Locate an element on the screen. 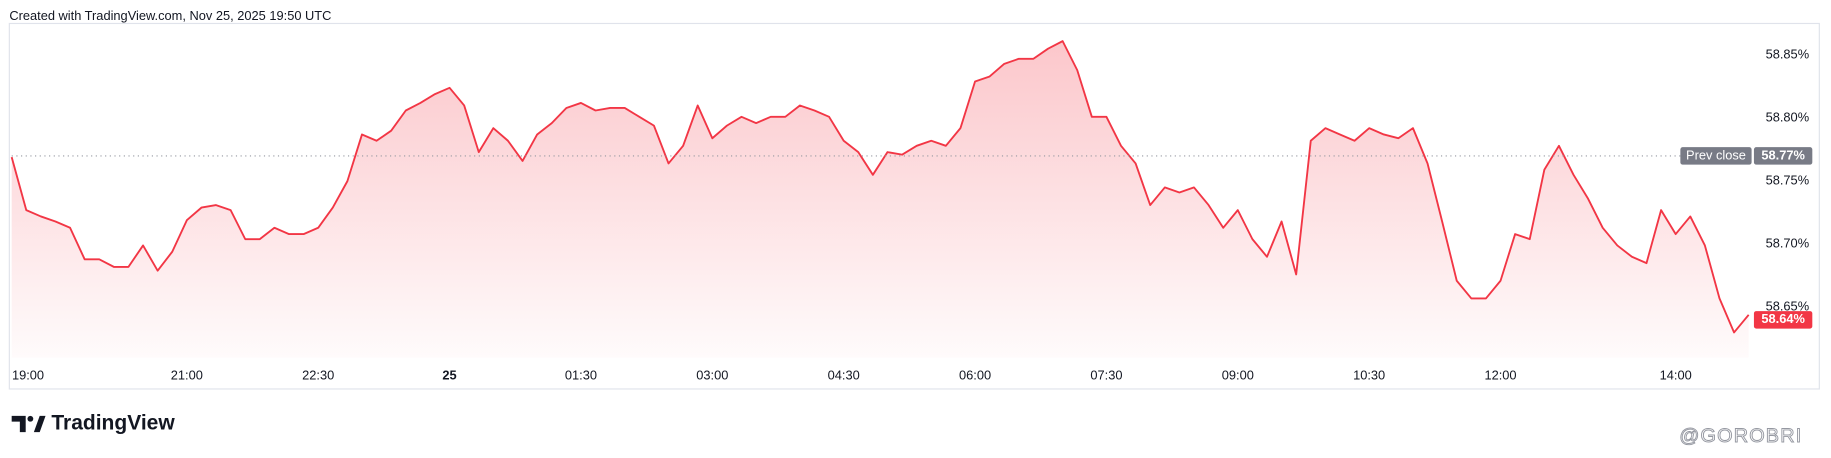  logo-text: TradingView is located at coordinates (113, 423).